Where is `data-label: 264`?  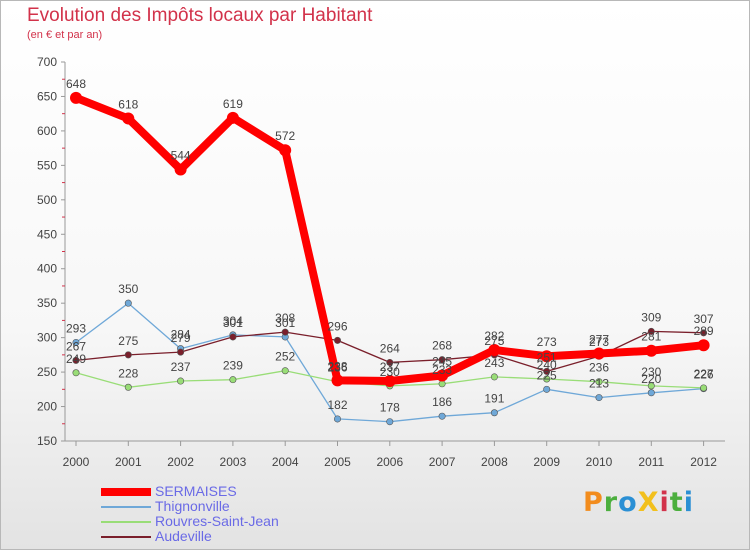
data-label: 264 is located at coordinates (390, 348).